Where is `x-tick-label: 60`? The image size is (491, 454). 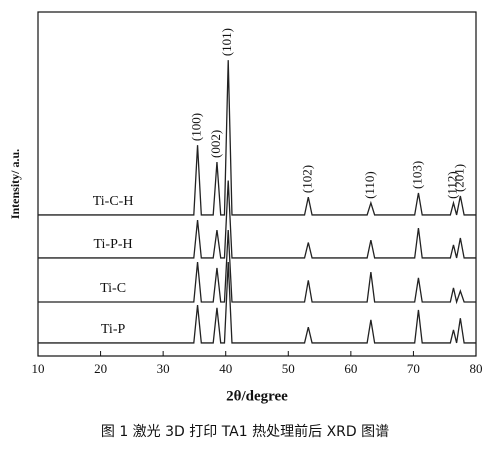 x-tick-label: 60 is located at coordinates (350, 368).